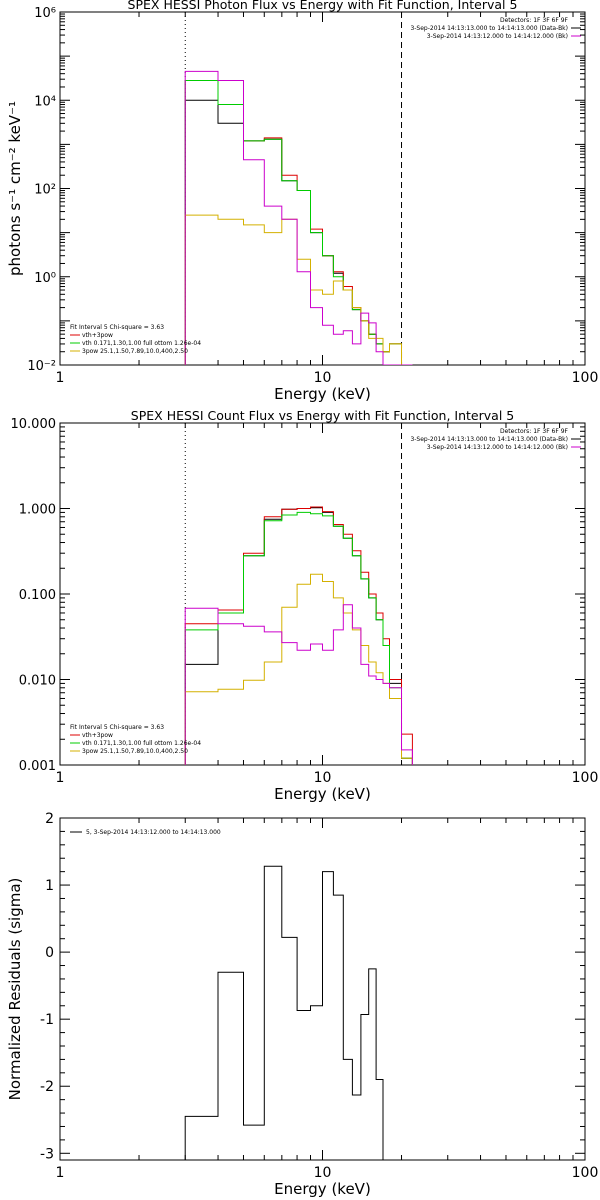 This screenshot has height=1200, width=600. What do you see at coordinates (37, 510) in the screenshot?
I see `y-tick-label: 1.000` at bounding box center [37, 510].